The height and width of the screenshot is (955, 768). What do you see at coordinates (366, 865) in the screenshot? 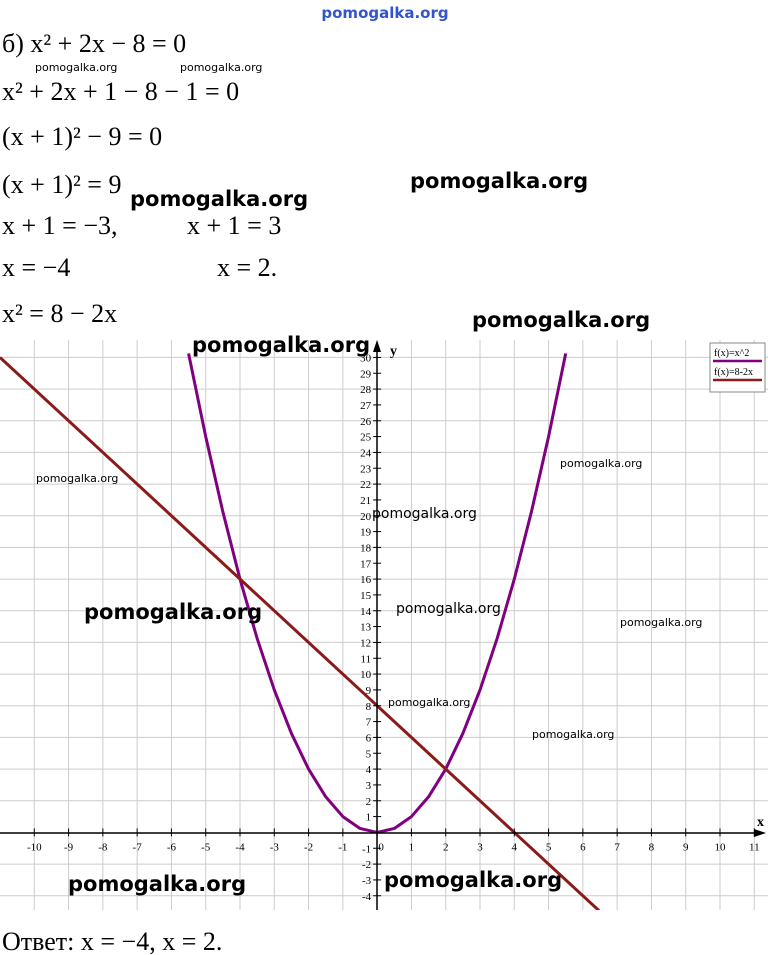
I see `y-tick-label: -2` at bounding box center [366, 865].